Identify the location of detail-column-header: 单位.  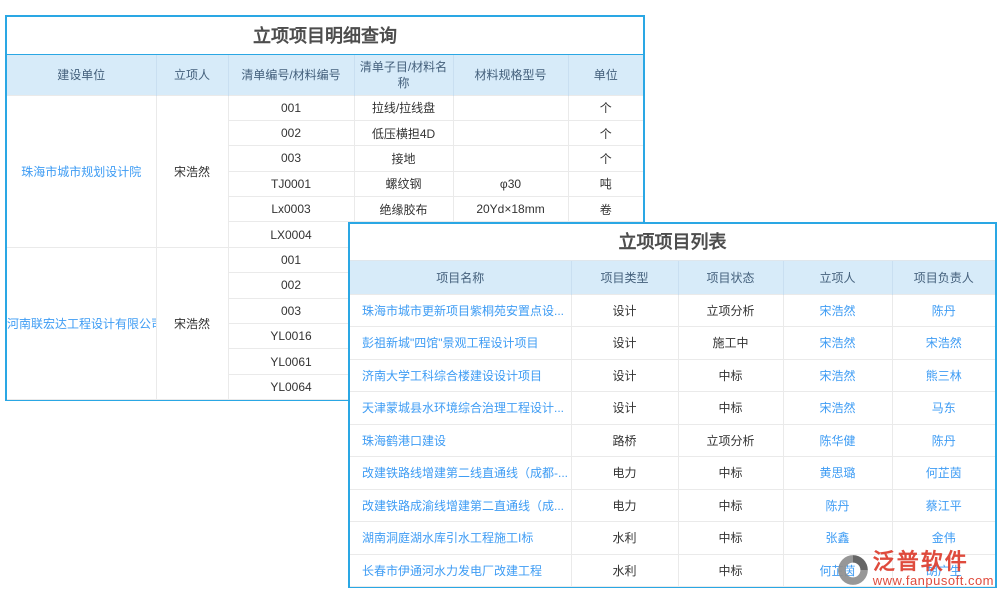
(605, 75).